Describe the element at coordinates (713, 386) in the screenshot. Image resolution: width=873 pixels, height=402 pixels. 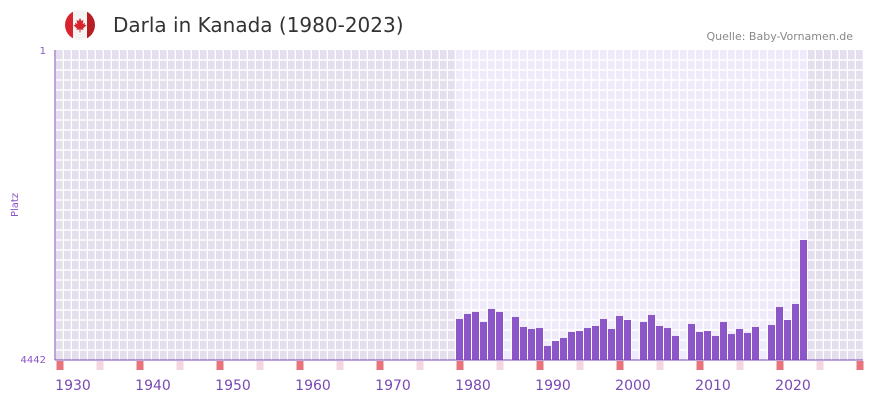
I see `x-tick-label: 2010` at that location.